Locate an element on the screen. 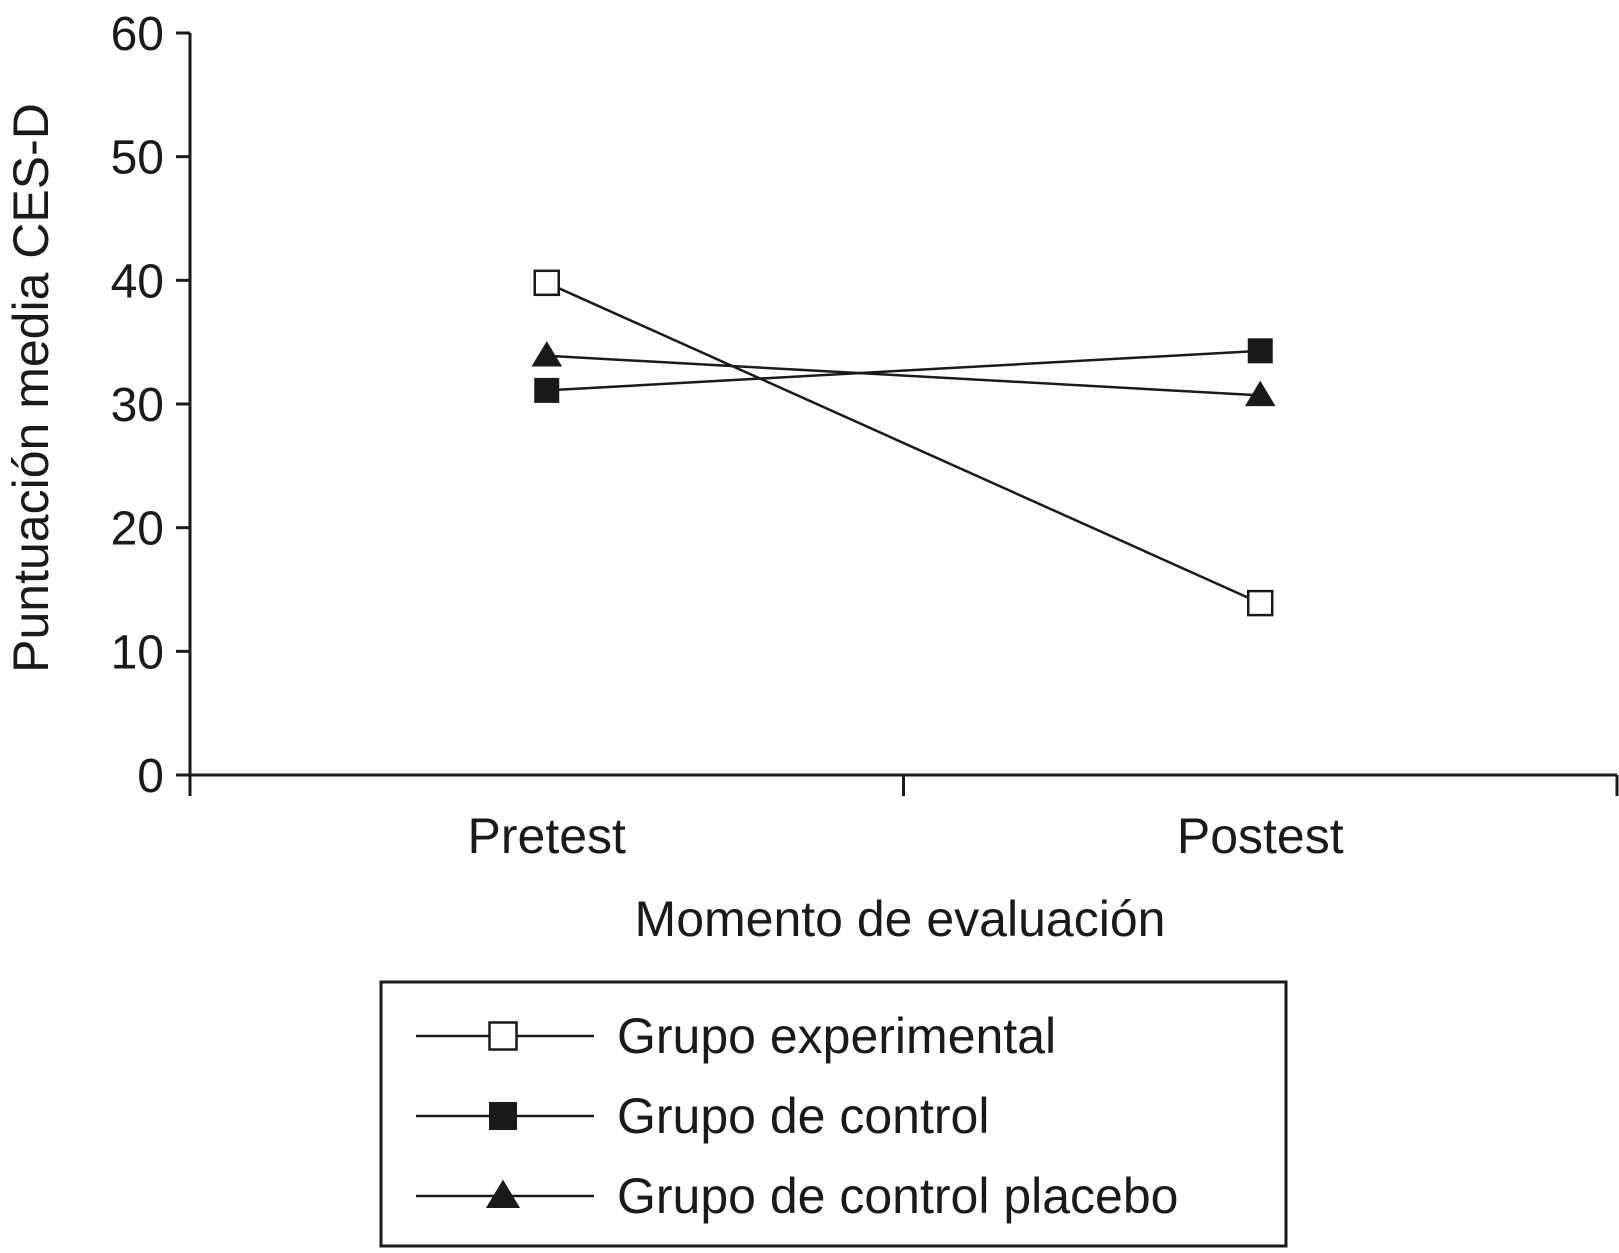 This screenshot has height=1253, width=1619. y-tick-label: 0 is located at coordinates (150, 776).